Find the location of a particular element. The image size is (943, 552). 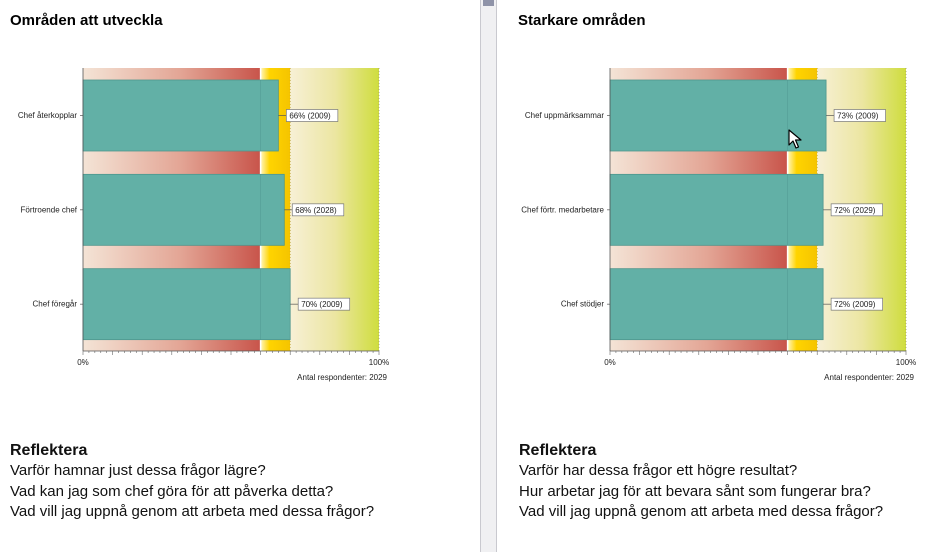

reflect-question: Varför hamnar just dessa frågor lägre? is located at coordinates (138, 470).